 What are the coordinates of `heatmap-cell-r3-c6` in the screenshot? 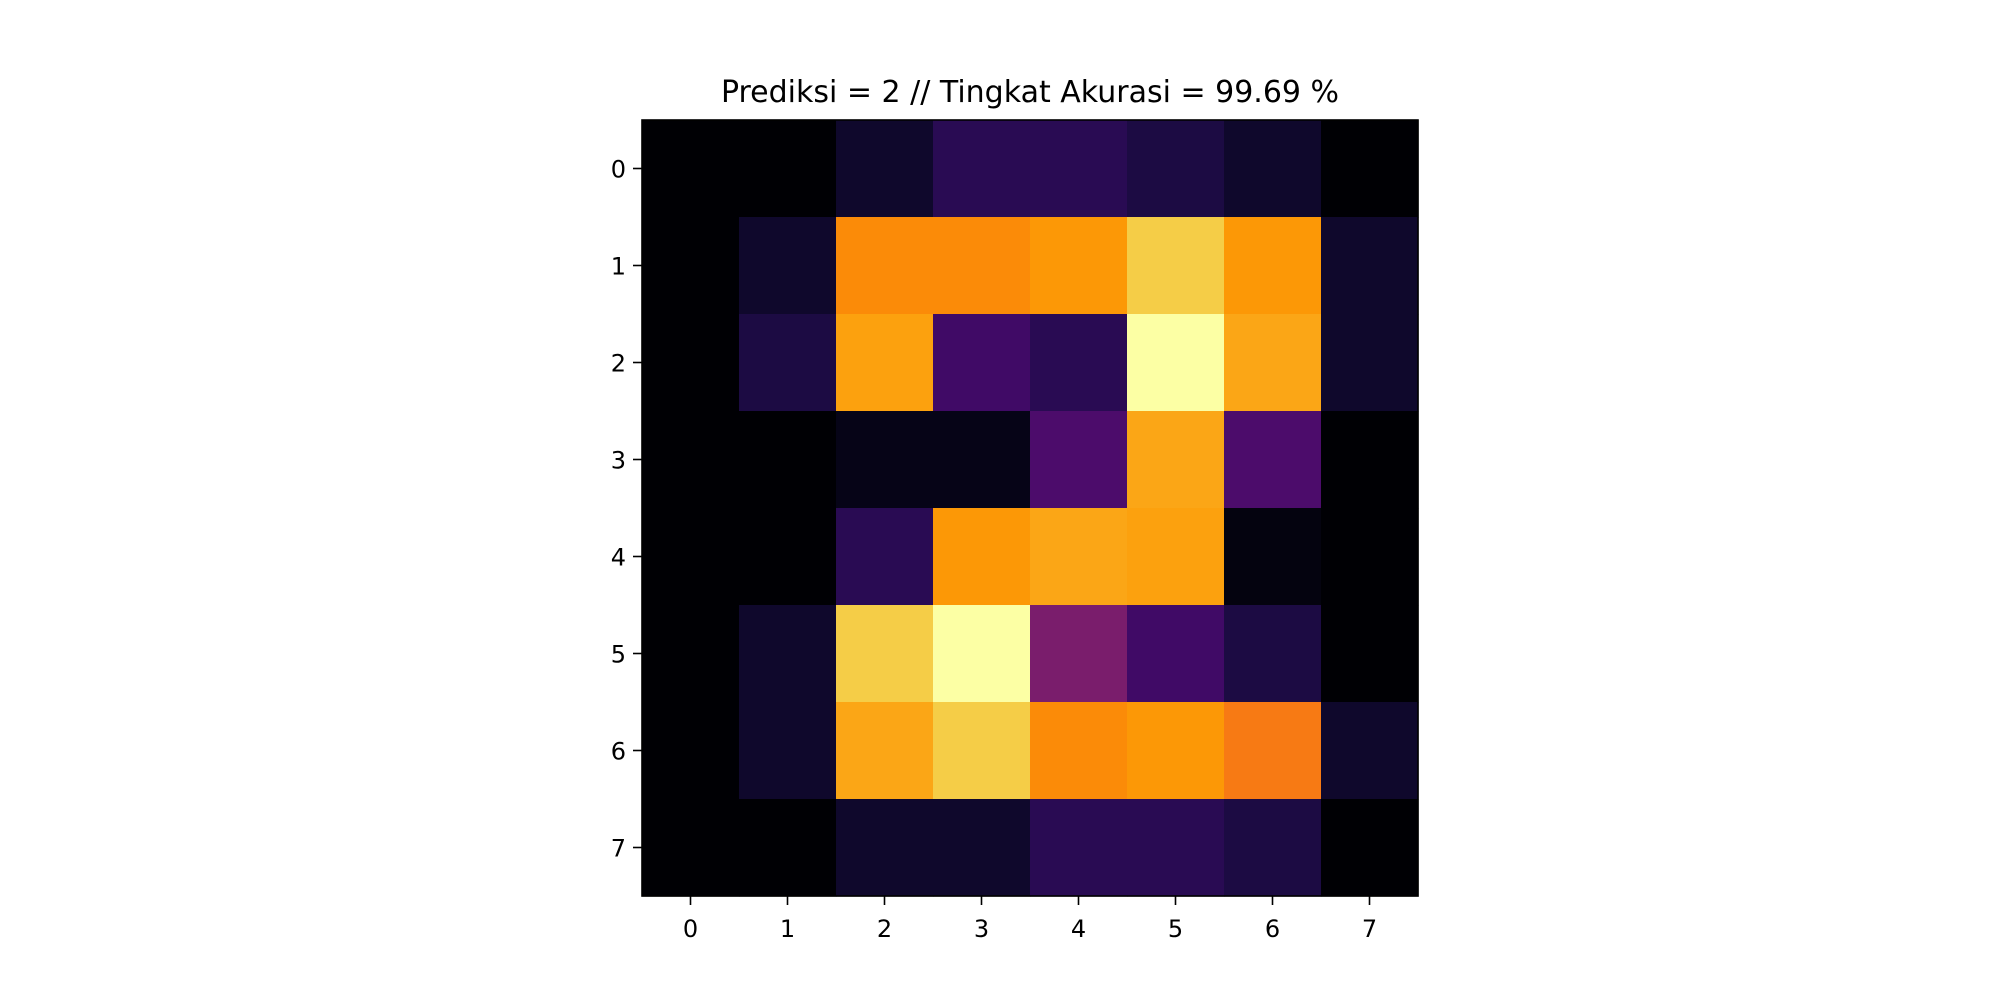 It's located at (1273, 460).